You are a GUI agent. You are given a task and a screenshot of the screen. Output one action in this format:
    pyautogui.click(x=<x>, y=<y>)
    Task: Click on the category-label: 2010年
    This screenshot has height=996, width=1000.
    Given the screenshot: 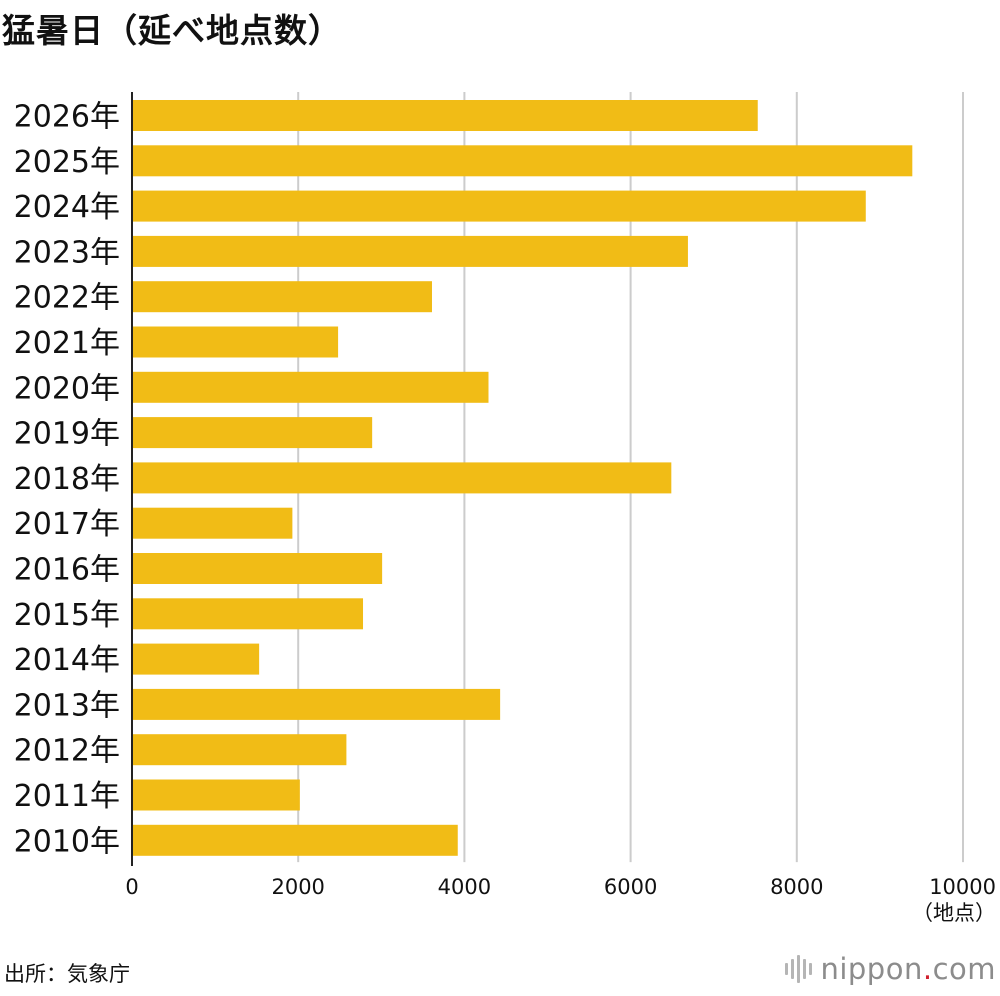 What is the action you would take?
    pyautogui.click(x=67, y=841)
    